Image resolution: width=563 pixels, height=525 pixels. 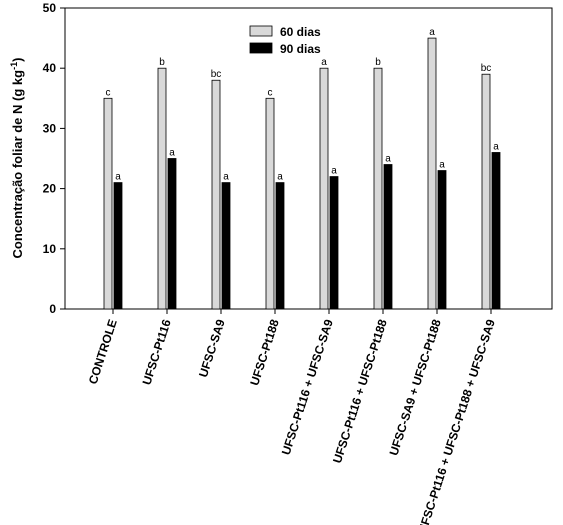 What do you see at coordinates (17, 164) in the screenshot?
I see `y-axis-label-main: Concentração foliar de N (g kg` at bounding box center [17, 164].